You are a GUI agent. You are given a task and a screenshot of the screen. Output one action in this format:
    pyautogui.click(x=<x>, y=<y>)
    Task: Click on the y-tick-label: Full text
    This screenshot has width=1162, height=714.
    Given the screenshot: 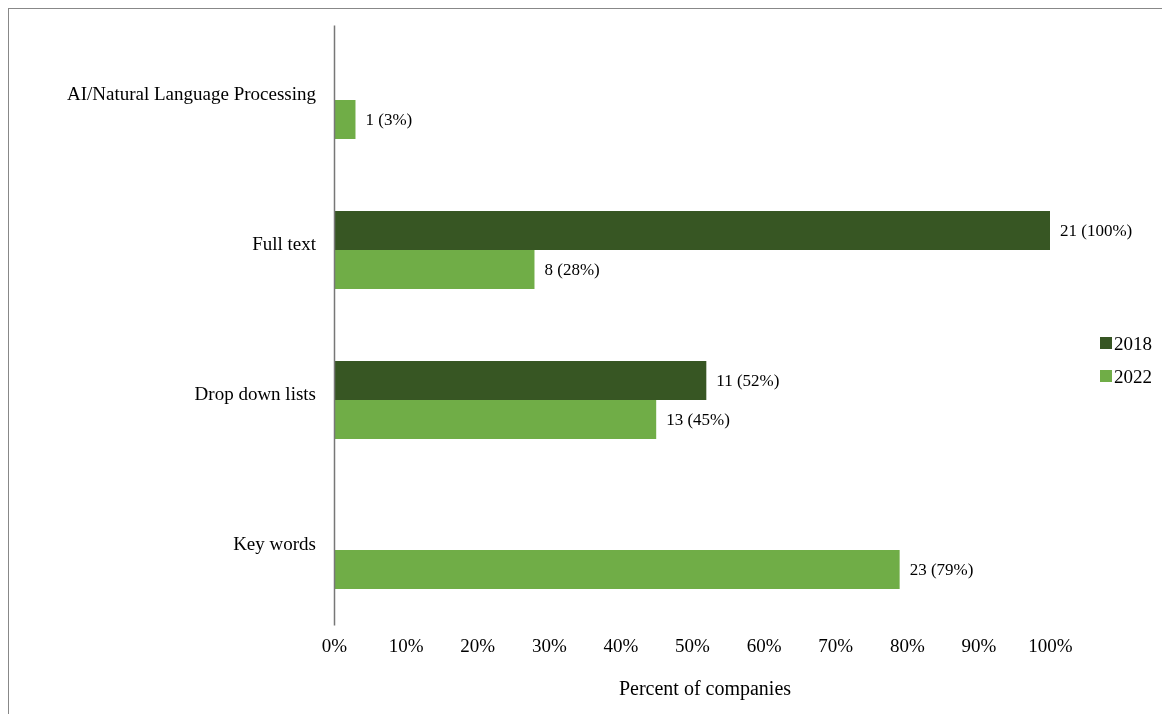 What is the action you would take?
    pyautogui.click(x=284, y=243)
    